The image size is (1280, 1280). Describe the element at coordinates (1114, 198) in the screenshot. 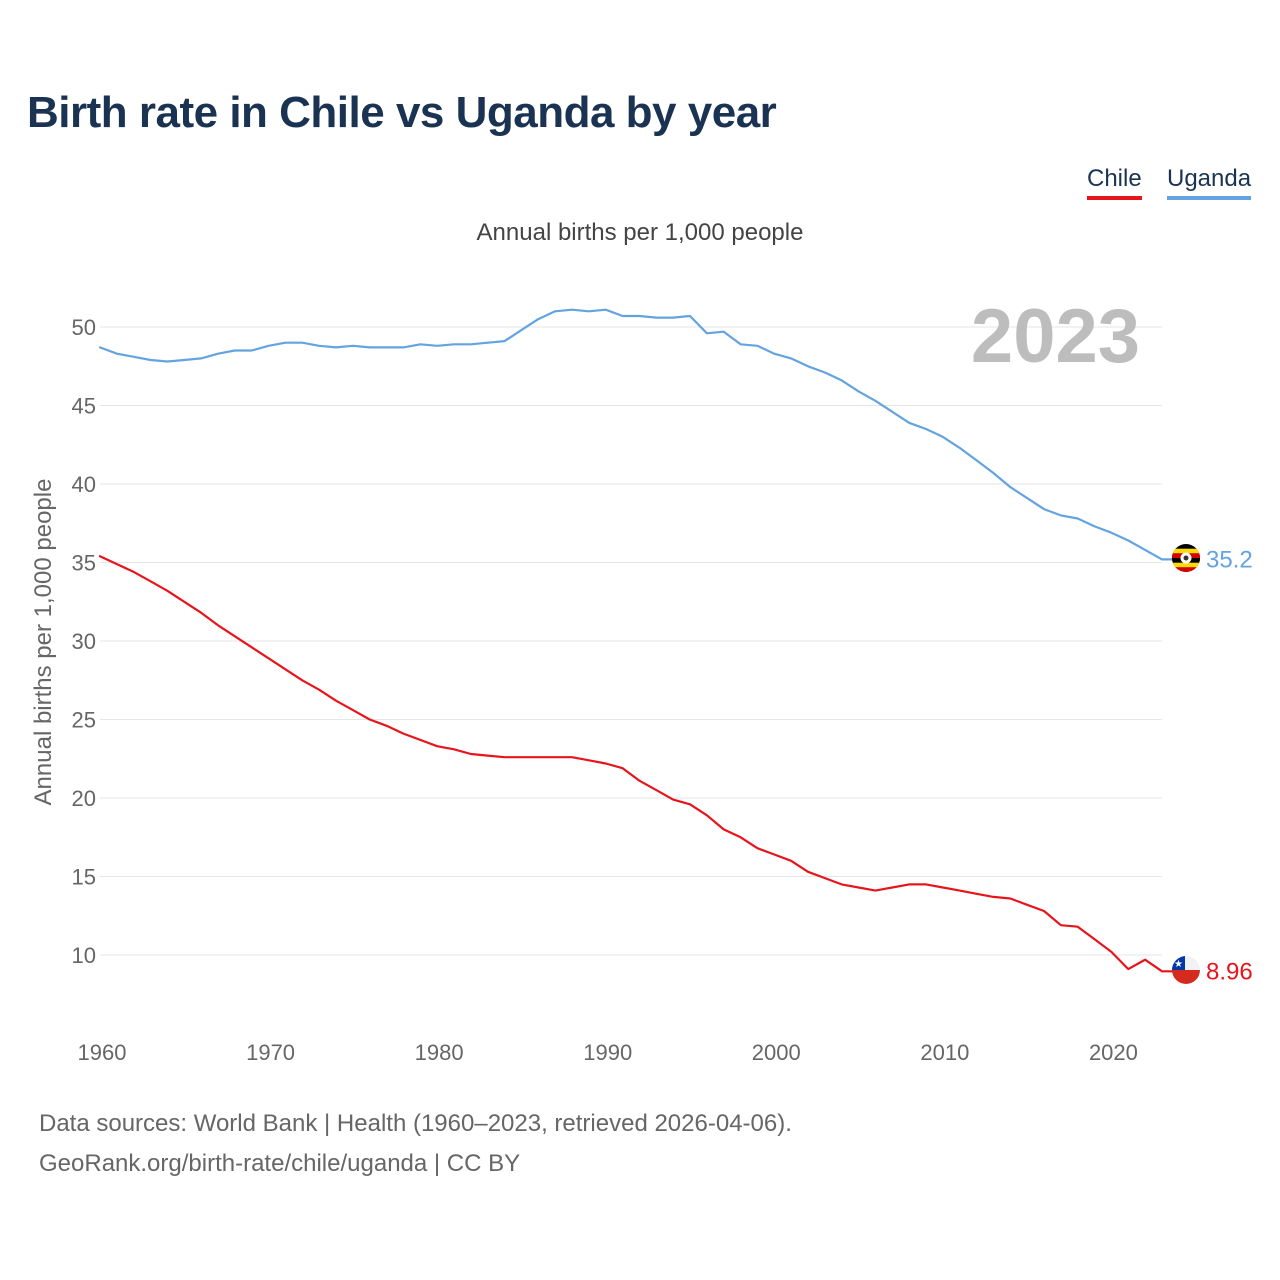

I see `legend-swatch-chile` at that location.